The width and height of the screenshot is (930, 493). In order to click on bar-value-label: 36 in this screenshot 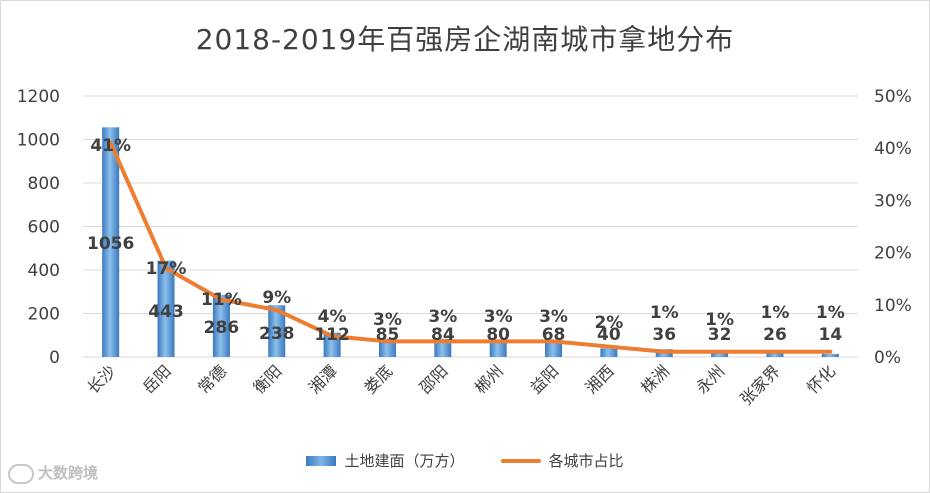, I will do `click(664, 335)`.